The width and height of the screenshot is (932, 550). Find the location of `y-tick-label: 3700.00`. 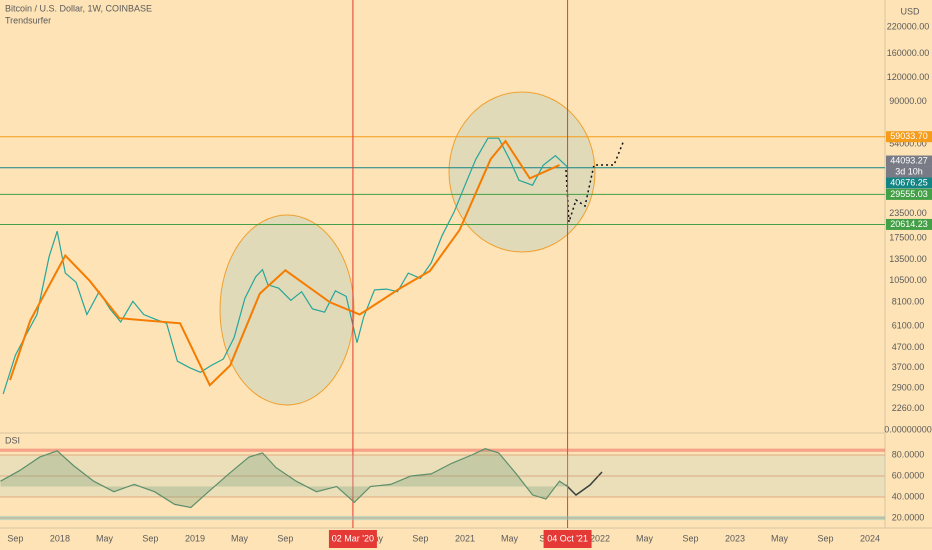

y-tick-label: 3700.00 is located at coordinates (908, 367).